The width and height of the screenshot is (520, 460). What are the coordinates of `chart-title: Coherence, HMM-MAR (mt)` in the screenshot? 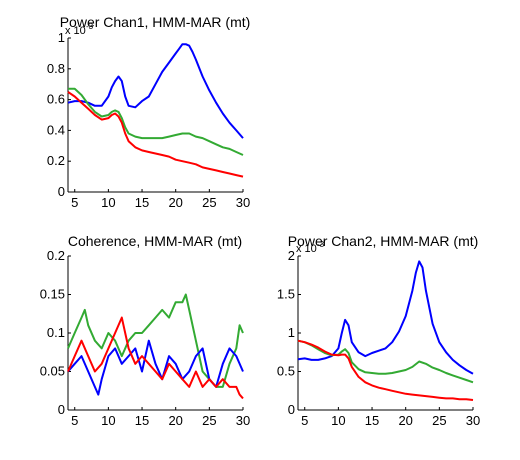 It's located at (155, 241).